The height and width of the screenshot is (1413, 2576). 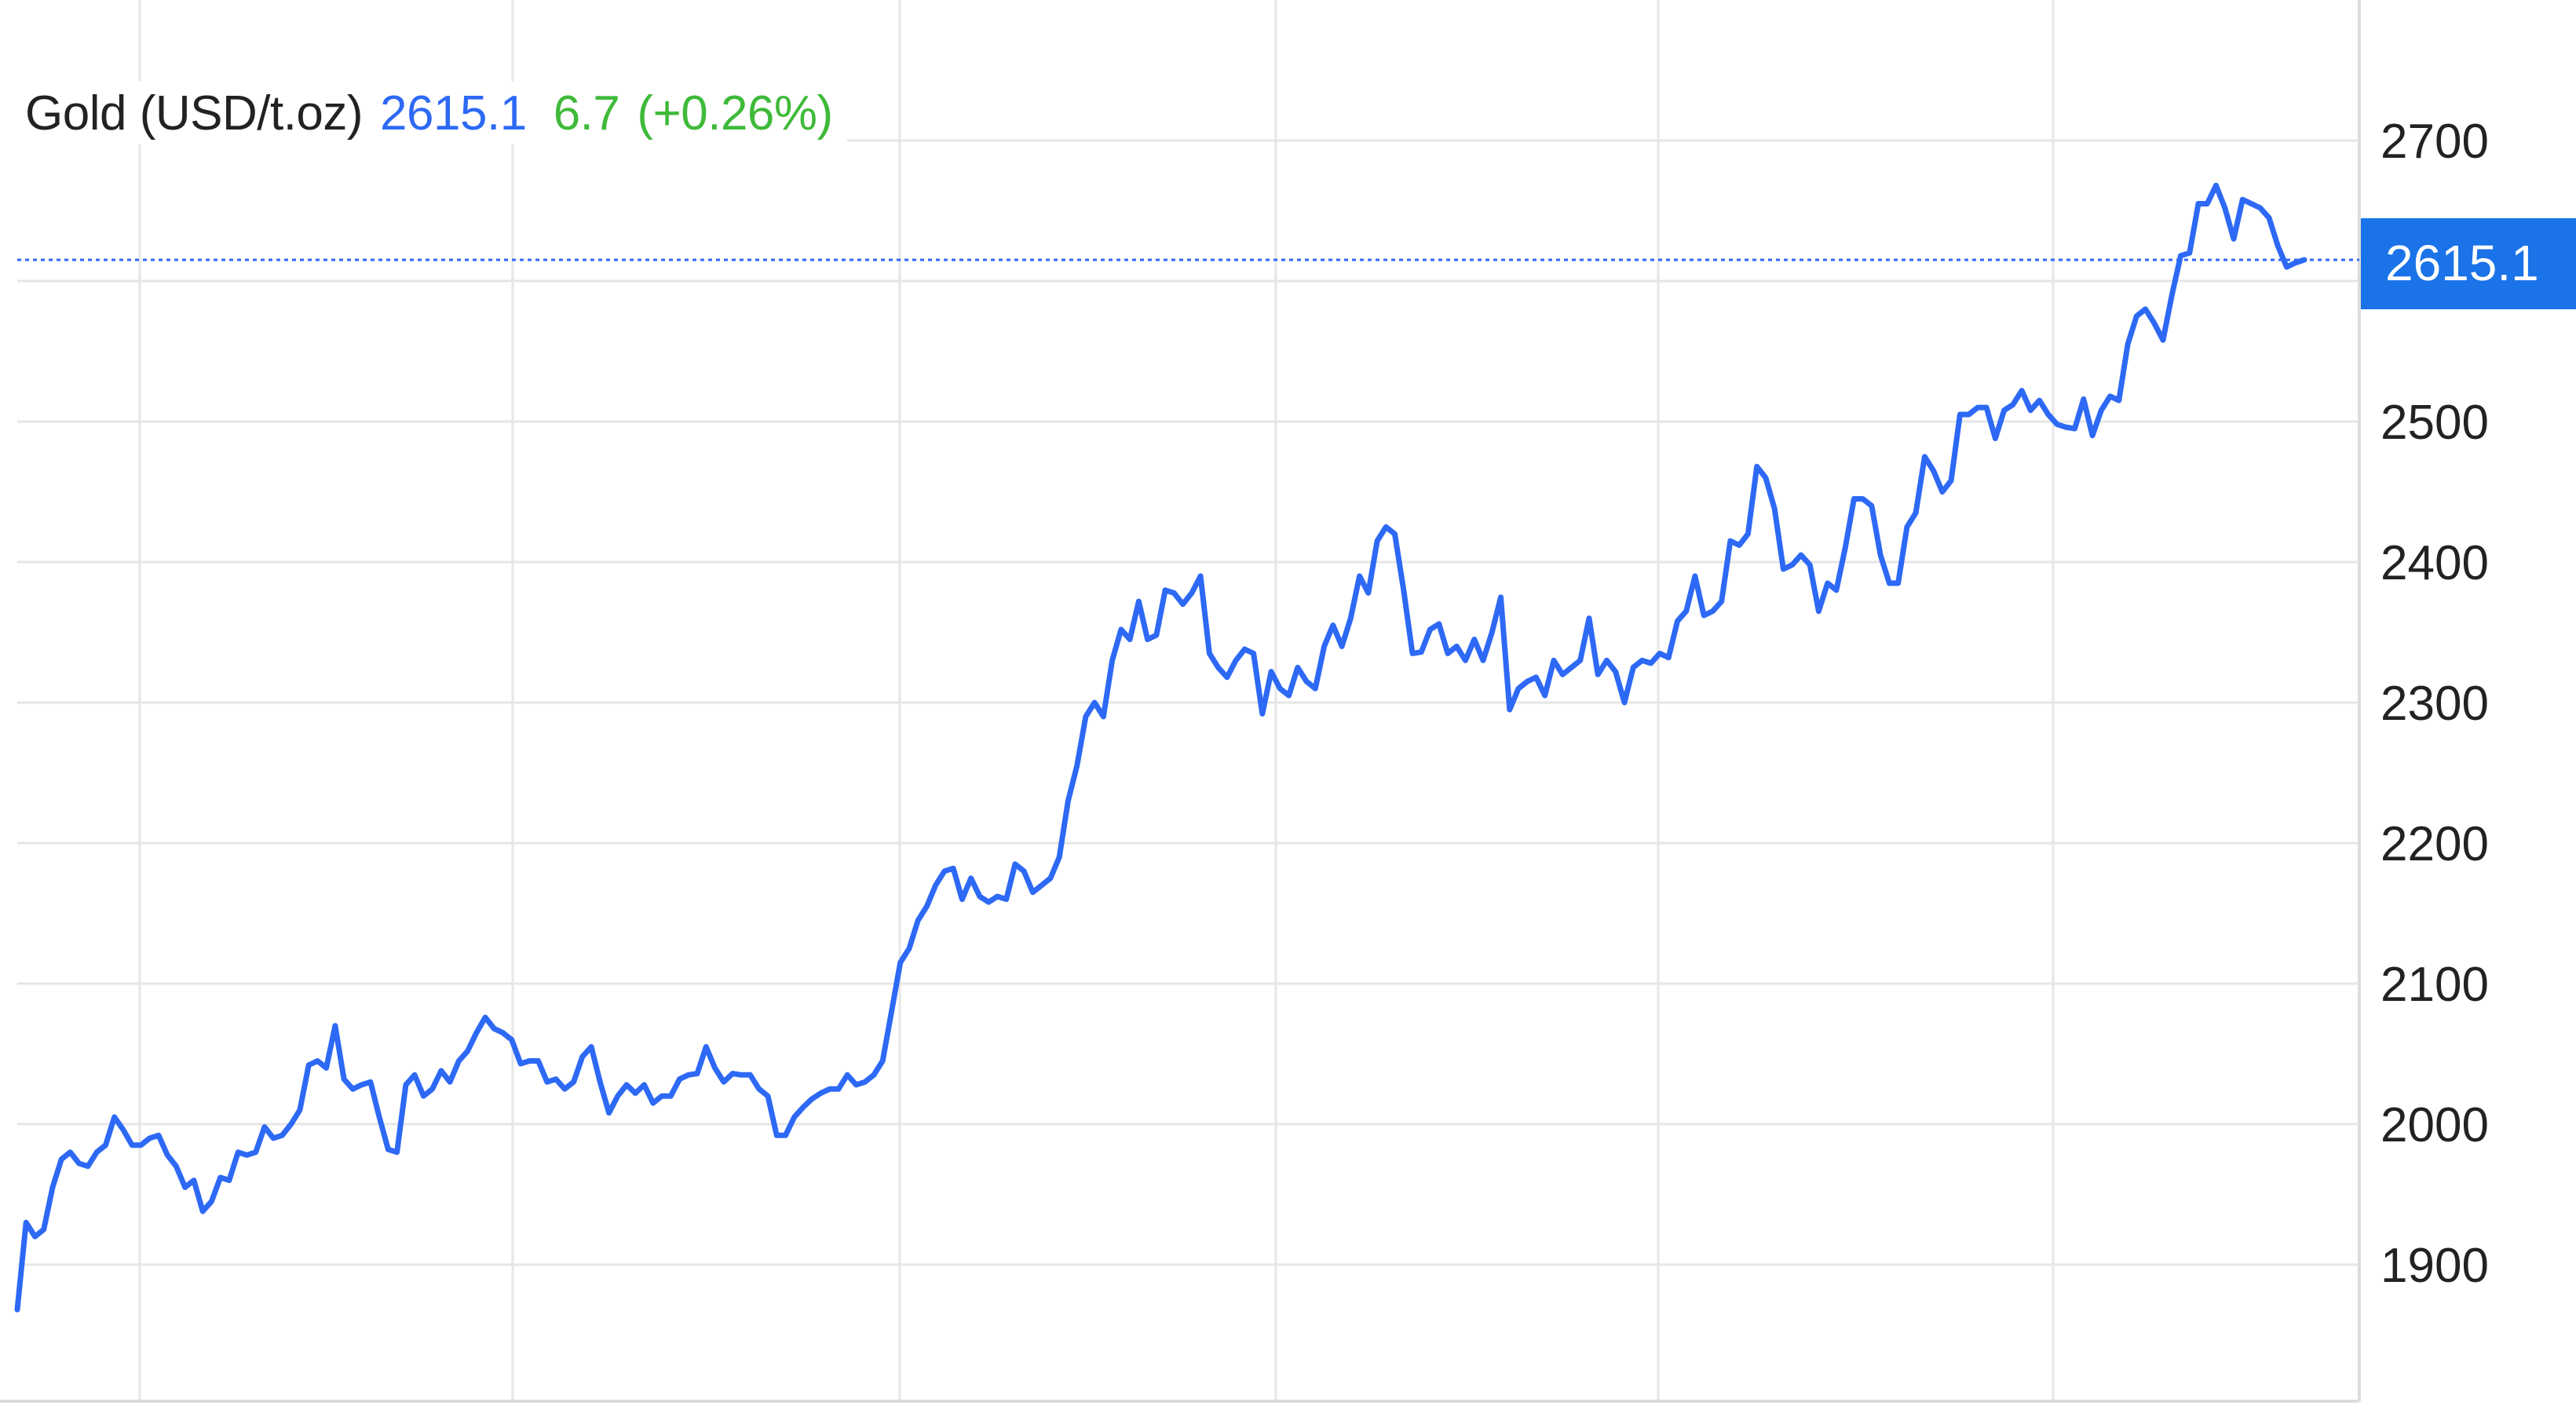 I want to click on y-tick-label: 2500, so click(x=2435, y=423).